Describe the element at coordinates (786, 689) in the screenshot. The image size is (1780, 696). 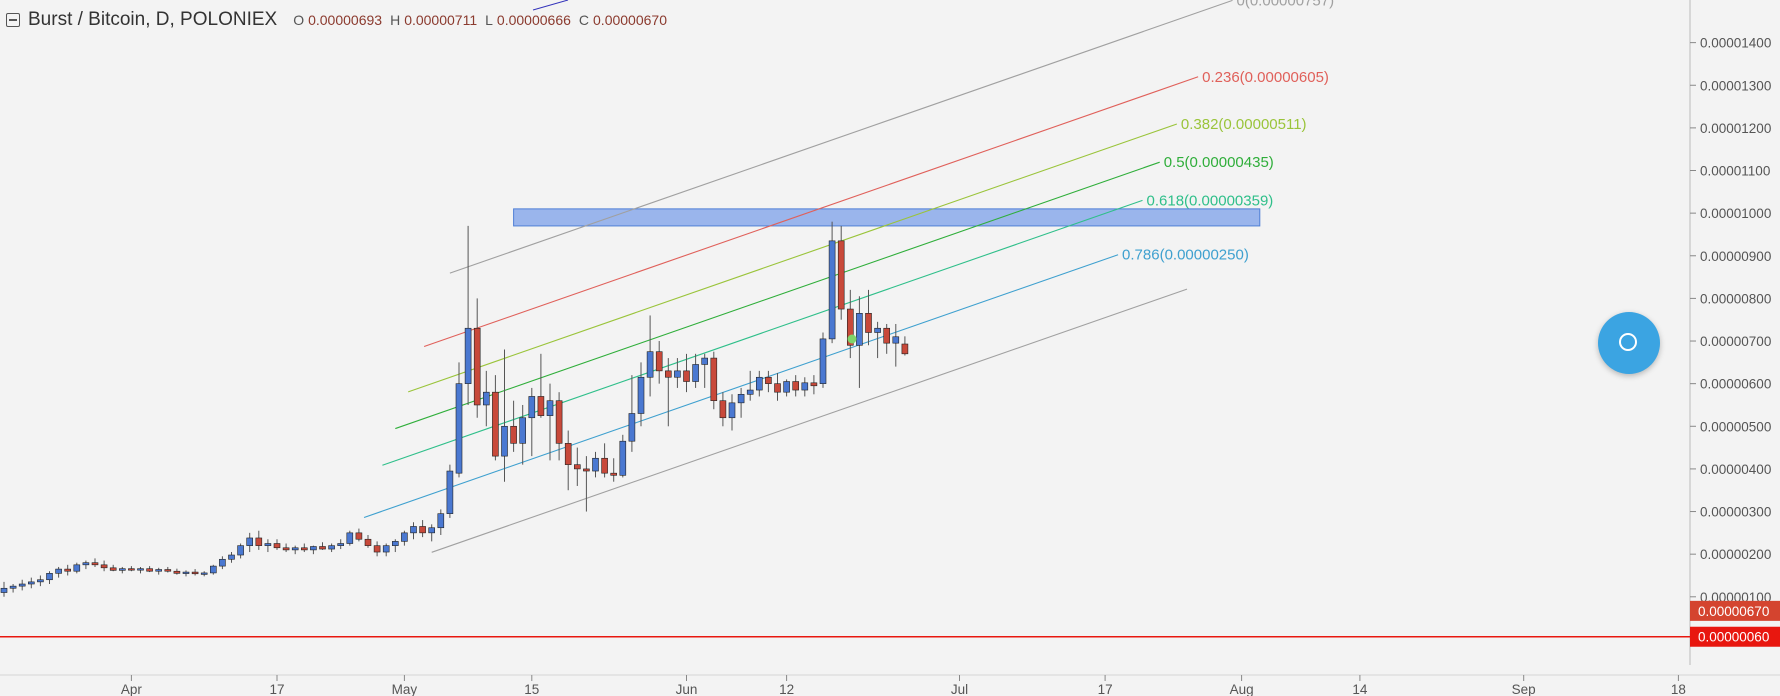
I see `x-tick-label: 12` at that location.